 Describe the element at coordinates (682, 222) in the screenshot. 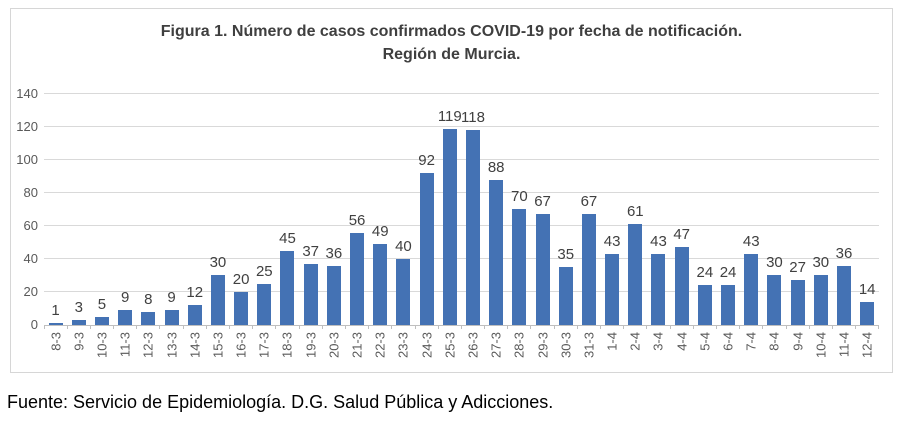

I see `bar-group: 47 4-4` at that location.